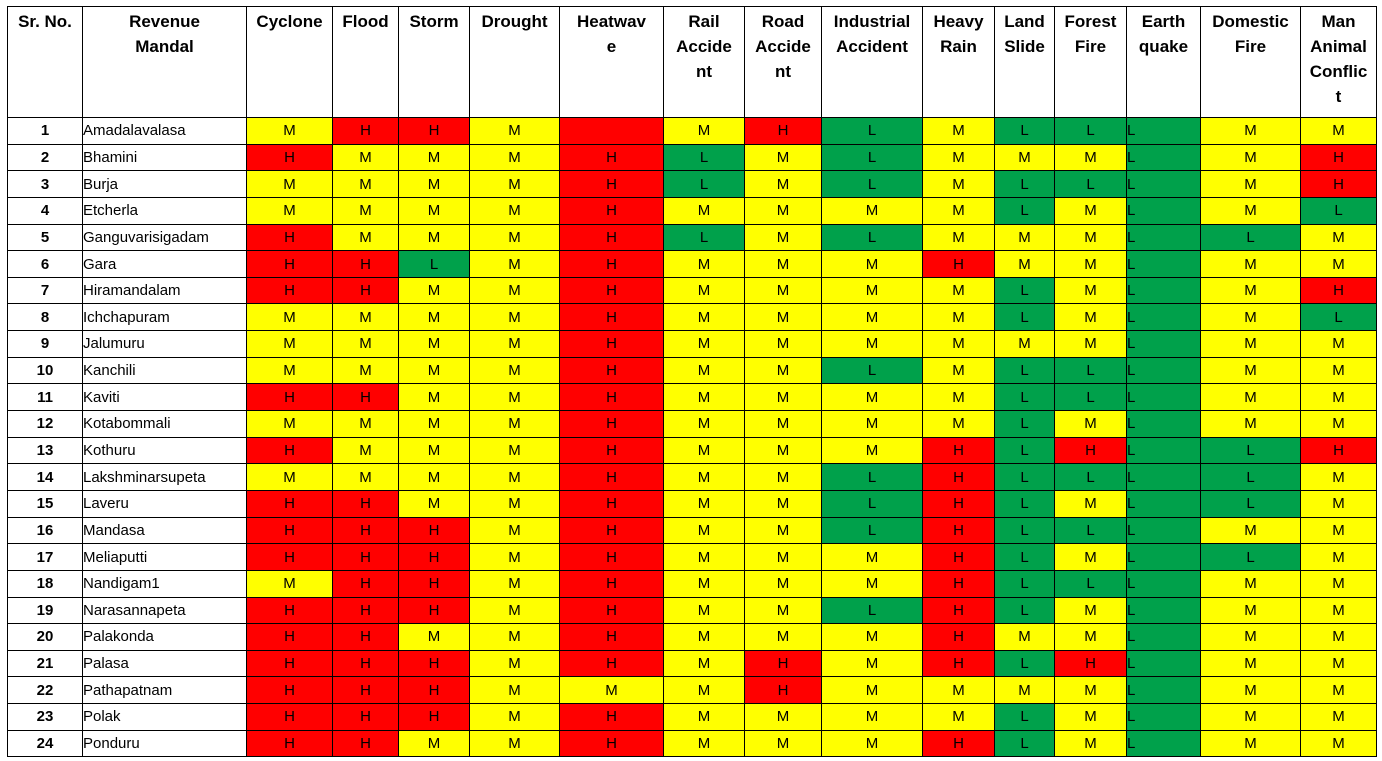 The height and width of the screenshot is (761, 1382). Describe the element at coordinates (45, 690) in the screenshot. I see `serial-number-cell: 22` at that location.